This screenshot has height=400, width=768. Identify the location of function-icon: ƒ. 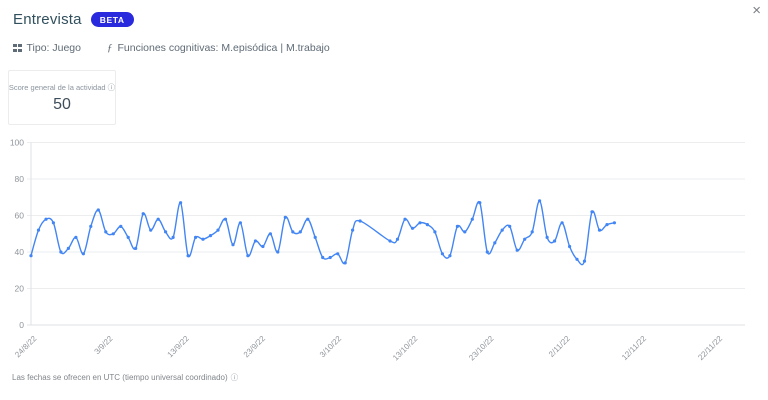
(109, 48).